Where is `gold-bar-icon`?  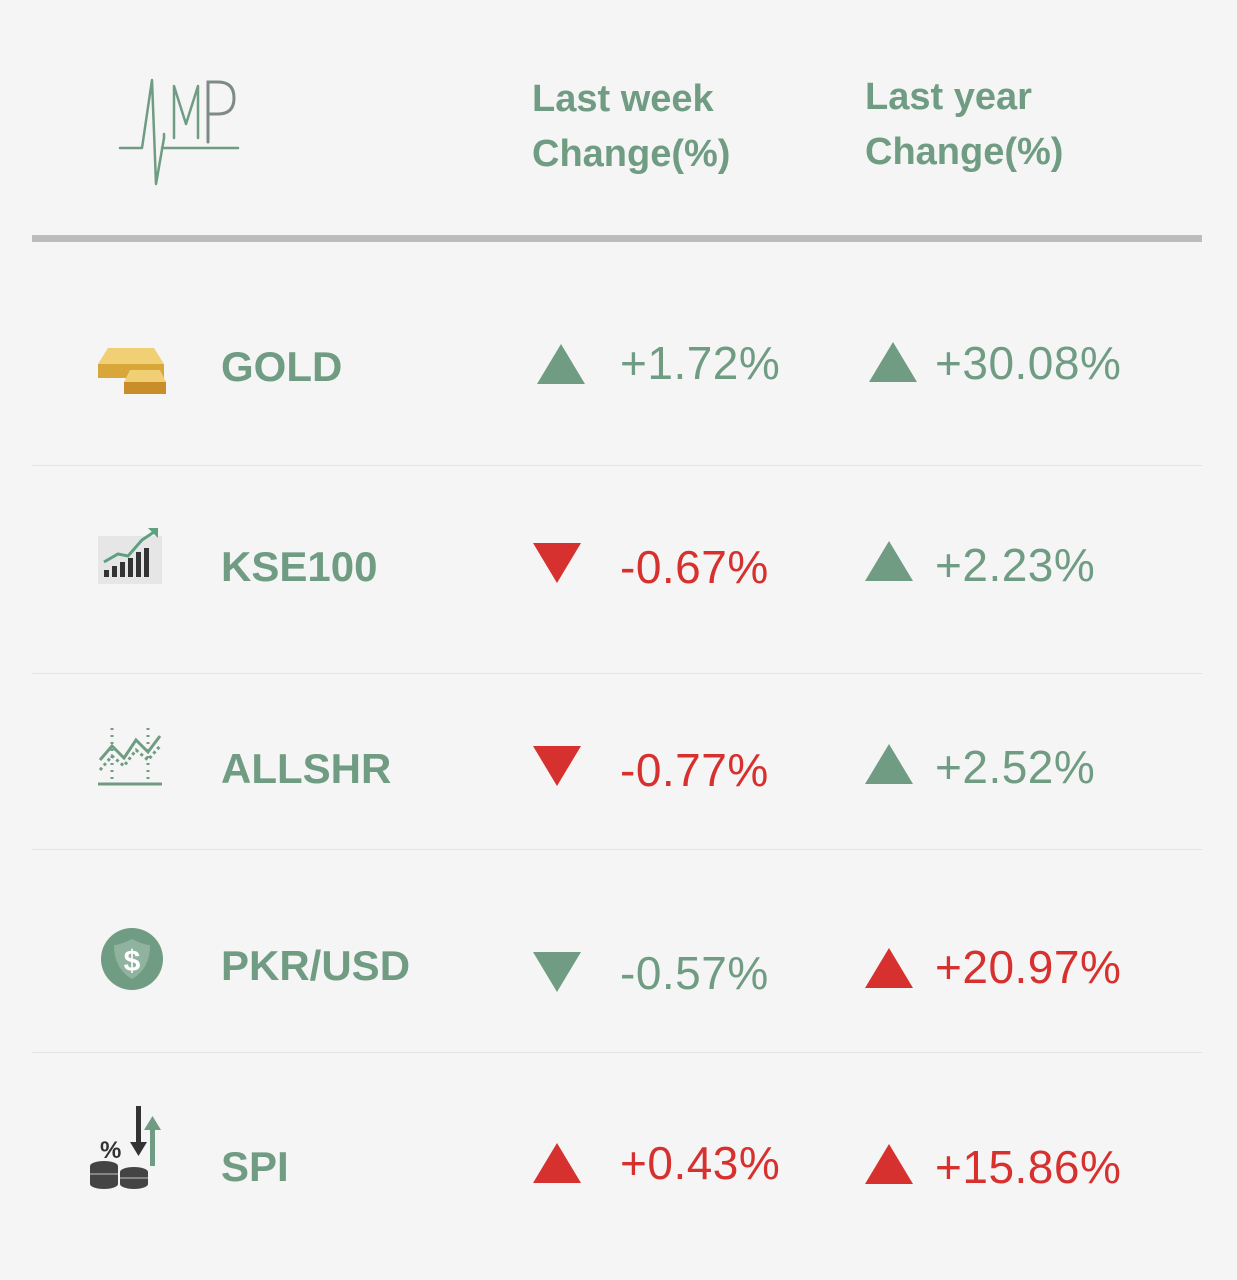
gold-bar-icon is located at coordinates (132, 371).